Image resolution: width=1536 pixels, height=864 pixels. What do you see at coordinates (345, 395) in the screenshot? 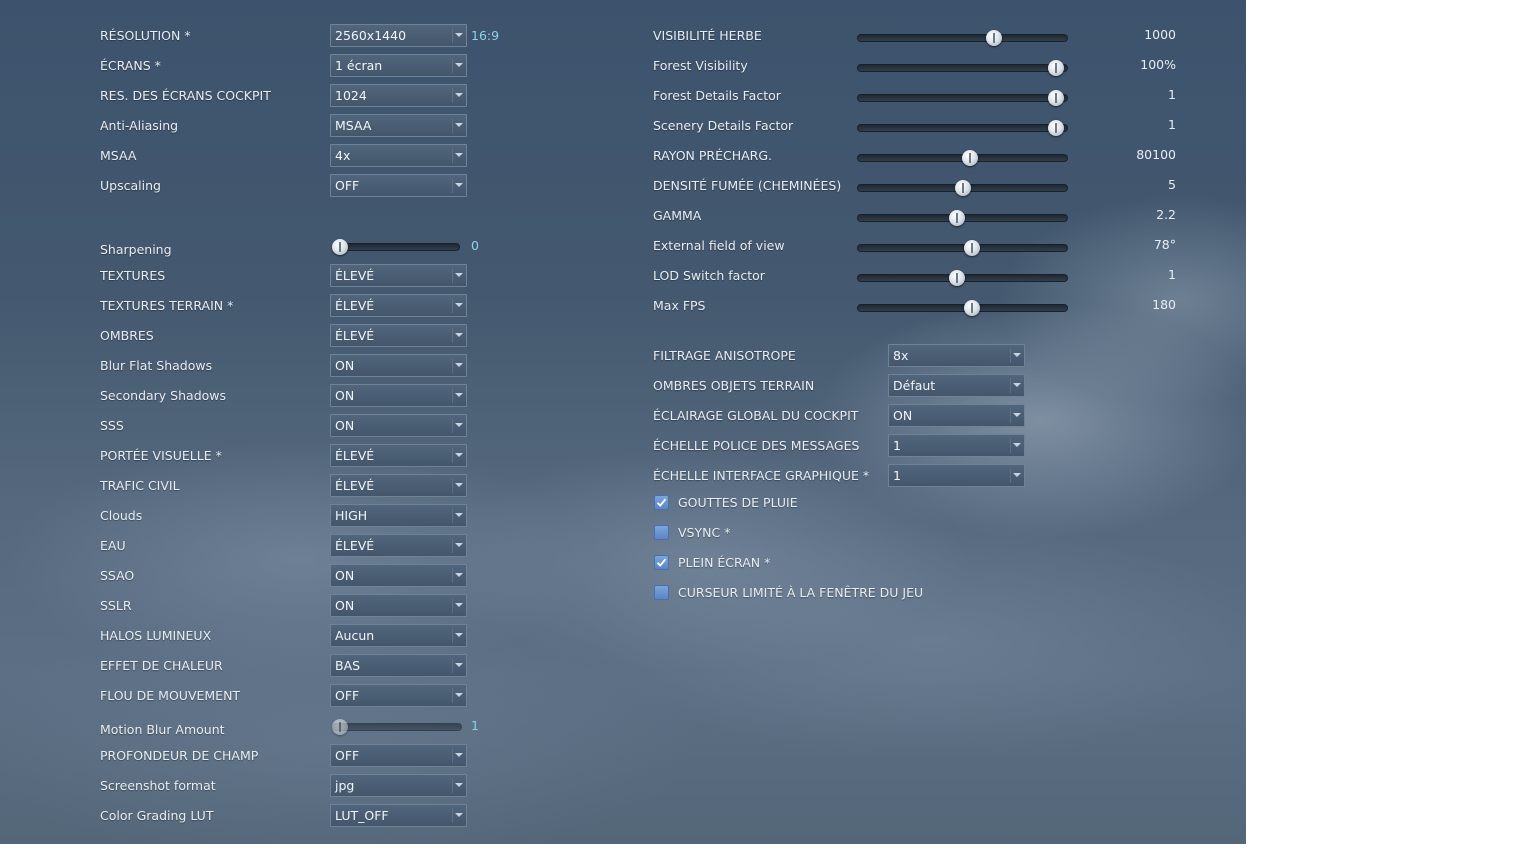
I see `secondary-shadows-value: ON` at bounding box center [345, 395].